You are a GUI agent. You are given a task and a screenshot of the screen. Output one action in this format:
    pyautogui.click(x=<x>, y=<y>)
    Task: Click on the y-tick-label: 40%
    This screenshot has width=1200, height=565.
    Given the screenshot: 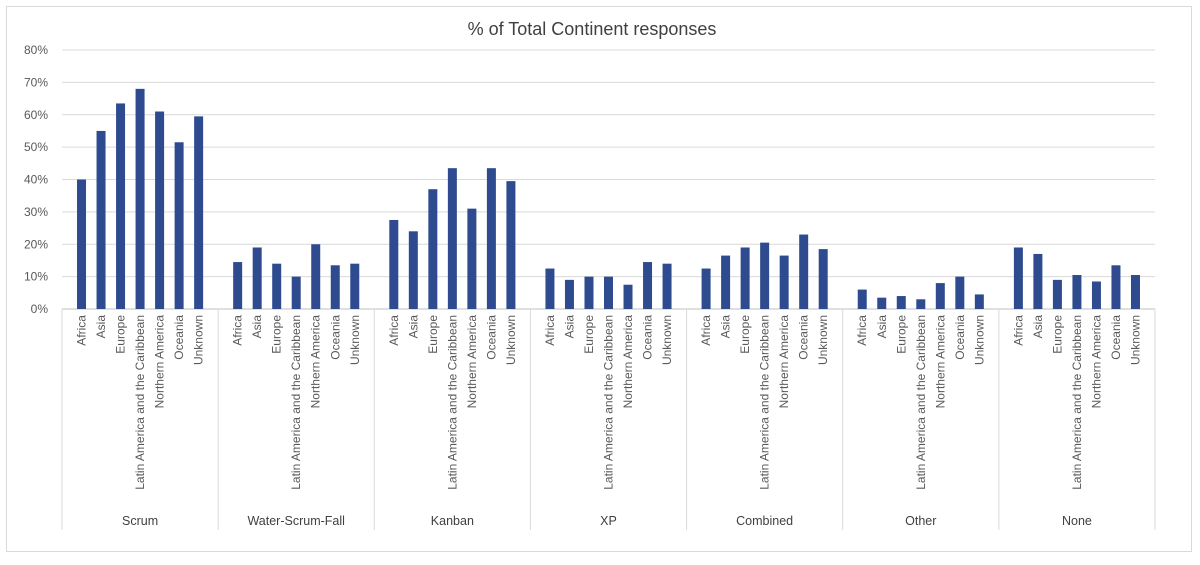 What is the action you would take?
    pyautogui.click(x=36, y=180)
    